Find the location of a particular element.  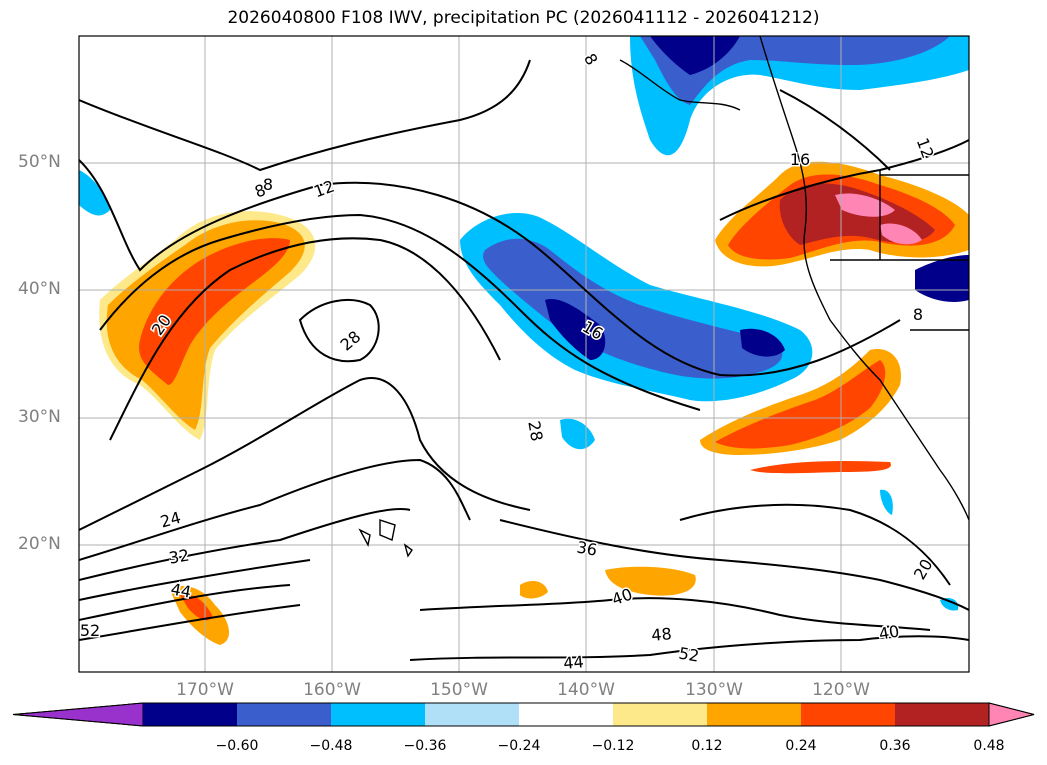

colorbar is located at coordinates (523, 714).